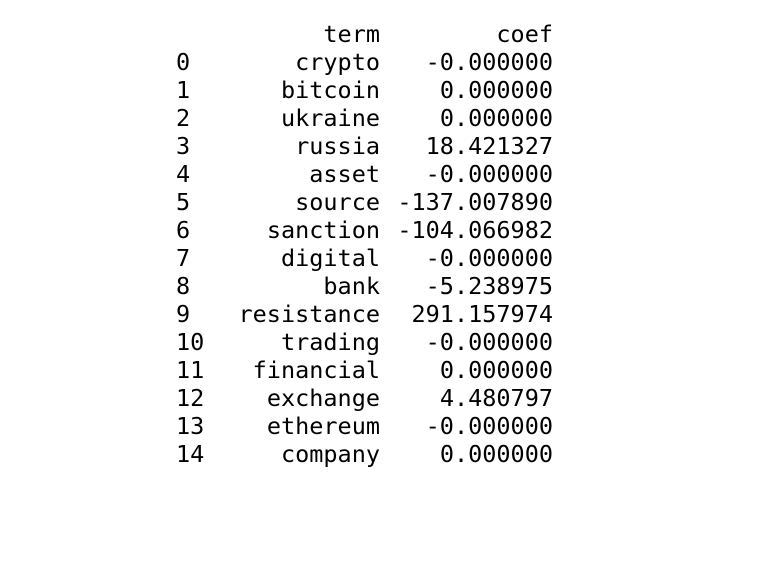  I want to click on table-row: 3 russia 18.421327, so click(383, 146).